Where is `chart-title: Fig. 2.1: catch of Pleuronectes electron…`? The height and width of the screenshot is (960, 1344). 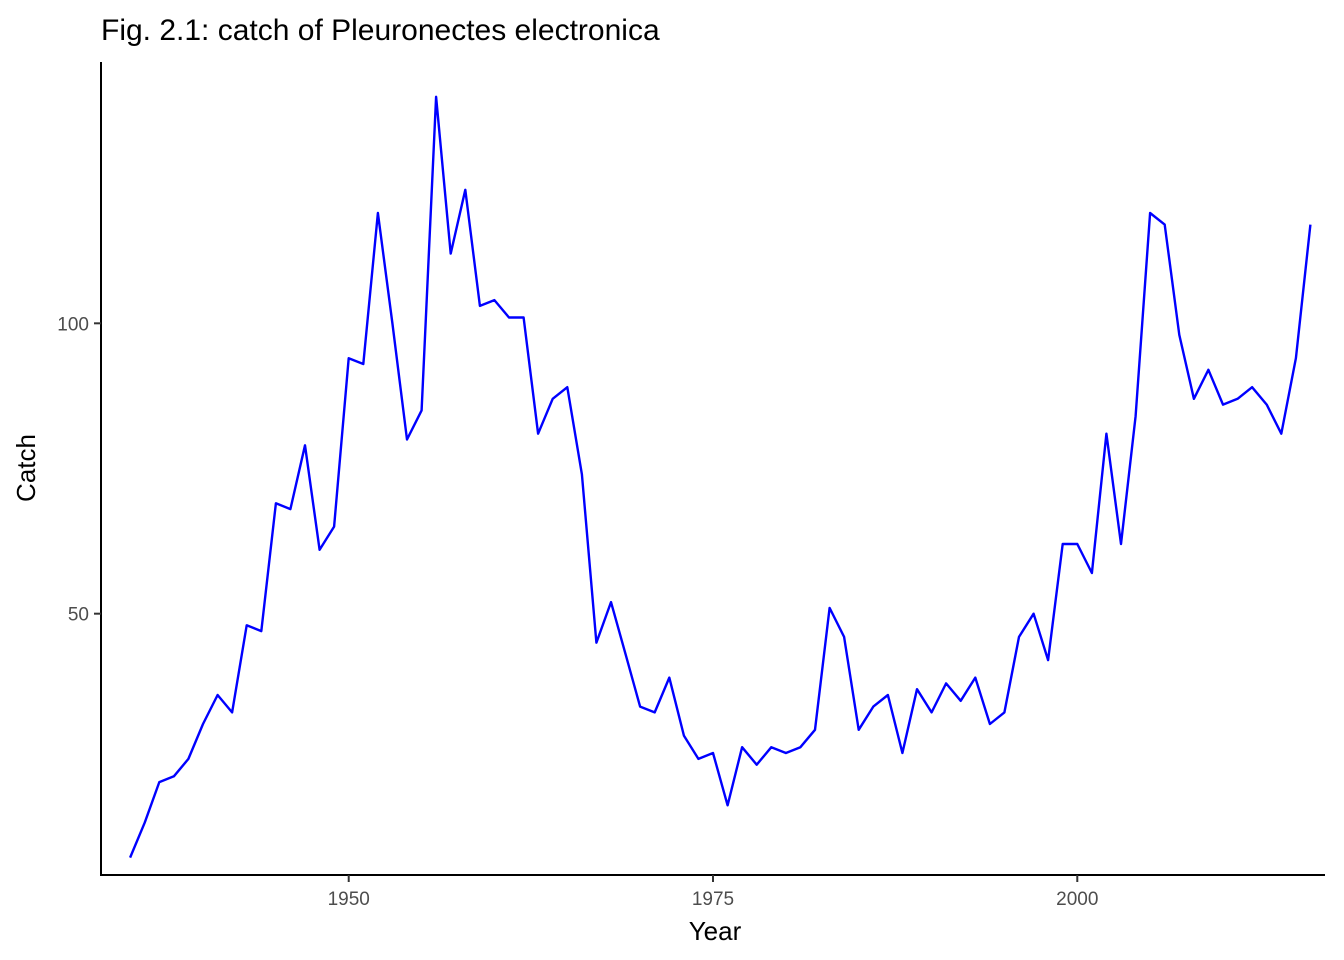 chart-title: Fig. 2.1: catch of Pleuronectes electron… is located at coordinates (380, 30).